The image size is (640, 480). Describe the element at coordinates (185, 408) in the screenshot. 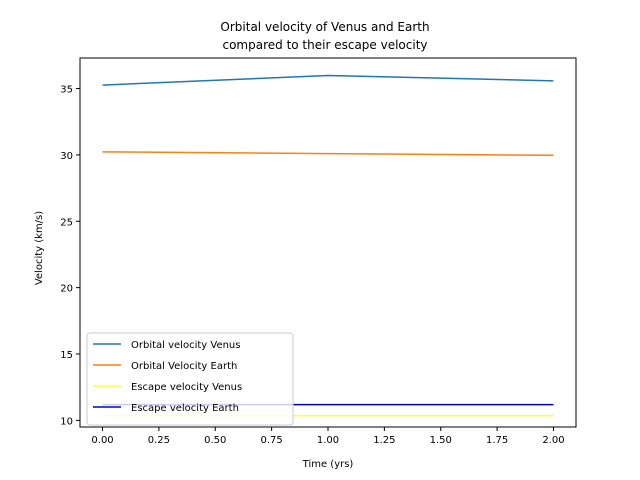

I see `legend-label-4: Escape velocity Earth` at that location.